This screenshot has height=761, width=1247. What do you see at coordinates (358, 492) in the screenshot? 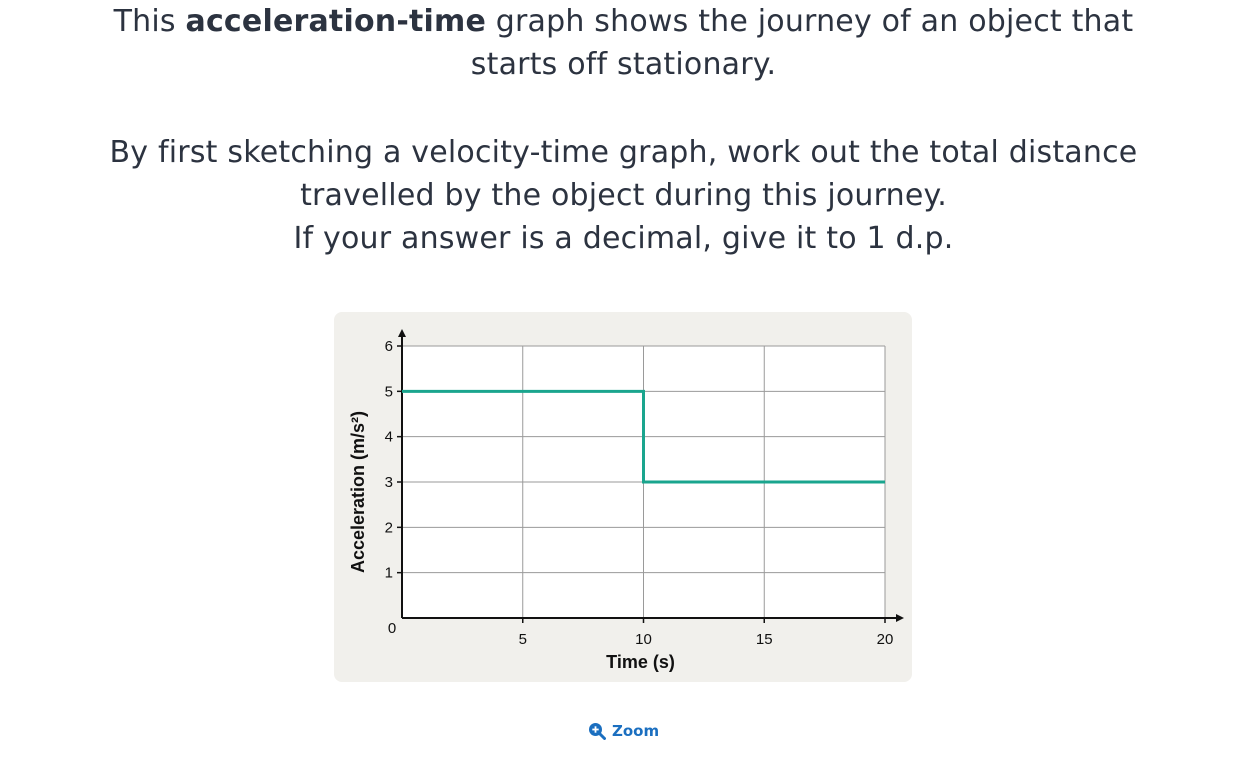
I see `y-axis-title: Acceleration (m/s²)` at bounding box center [358, 492].